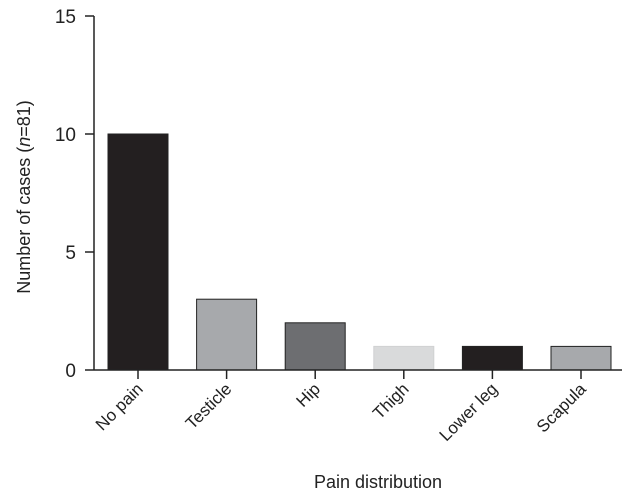 The height and width of the screenshot is (495, 632). I want to click on y-axis-title-suffix: =81), so click(24, 118).